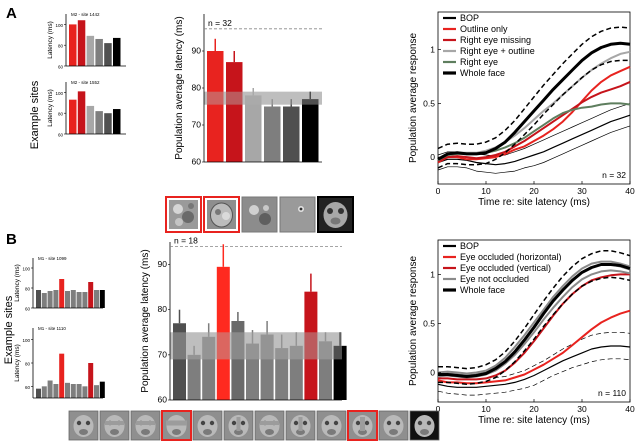 This screenshot has width=640, height=445. Describe the element at coordinates (335, 214) in the screenshot. I see `stimulus-whole-face-thumb` at that location.